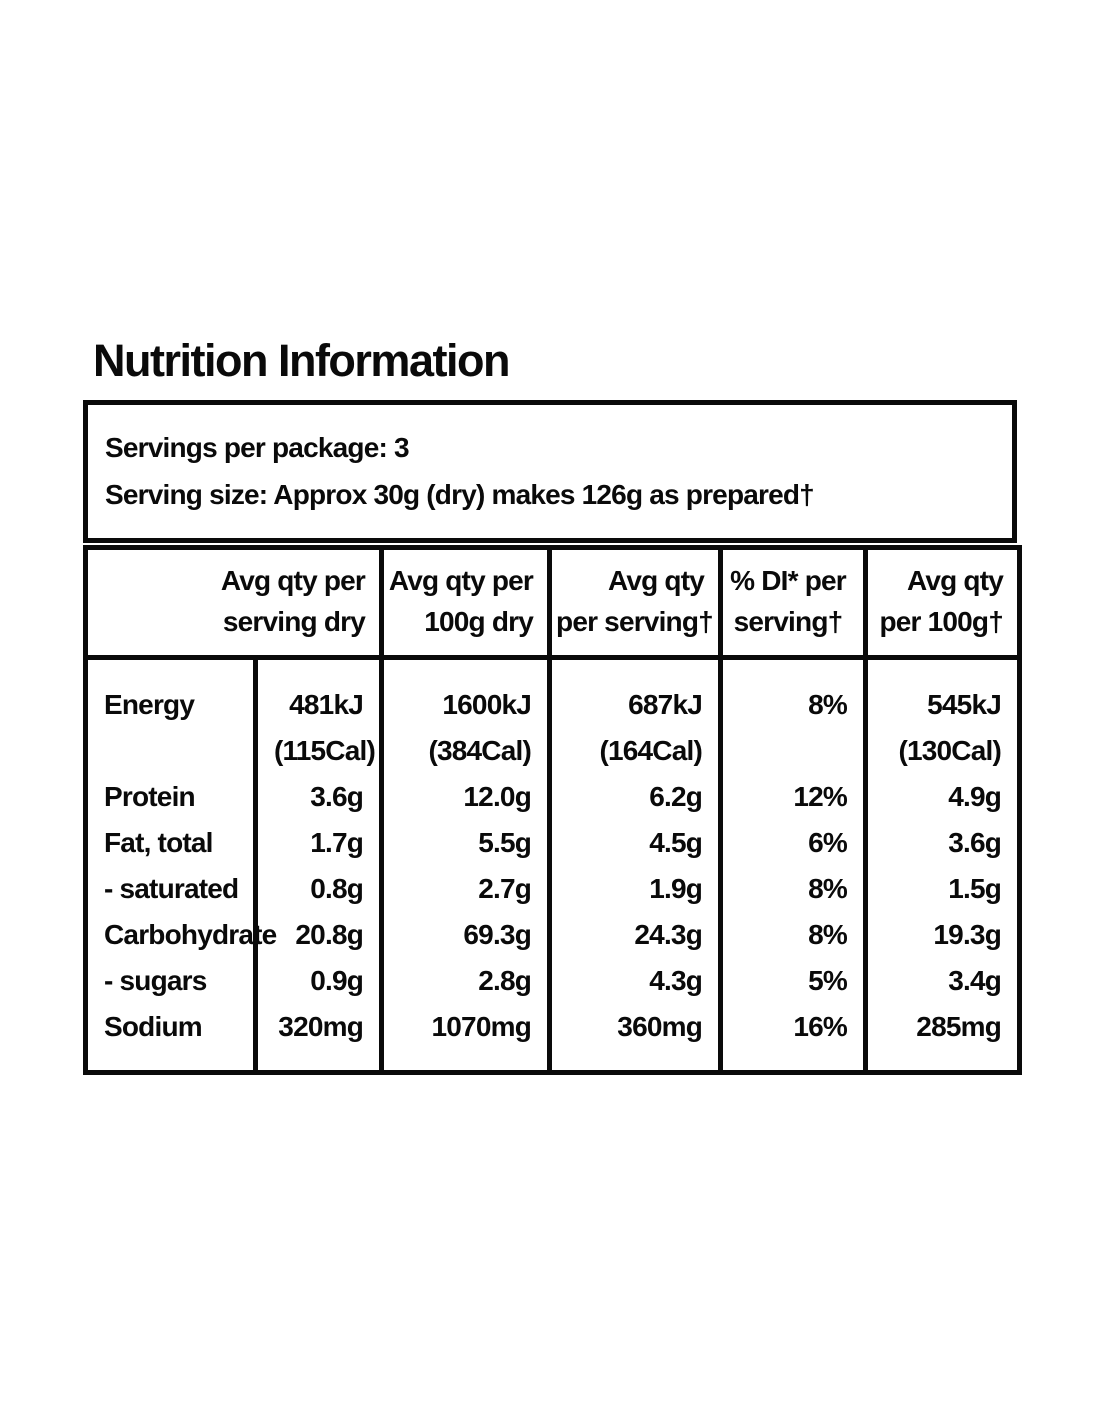  Describe the element at coordinates (943, 1038) in the screenshot. I see `table-cell: 285mg` at that location.